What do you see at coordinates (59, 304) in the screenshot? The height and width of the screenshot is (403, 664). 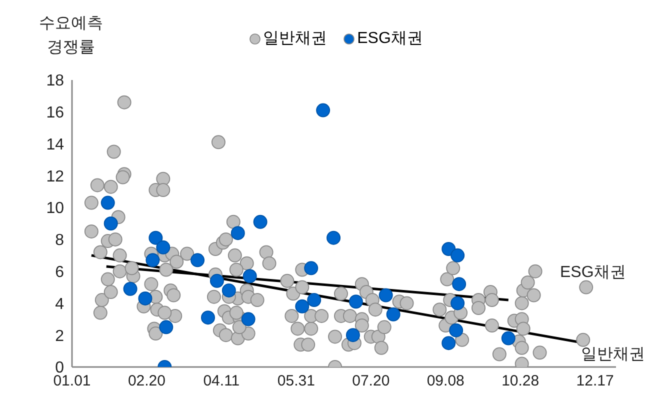 I see `y-tick-label: 4` at bounding box center [59, 304].